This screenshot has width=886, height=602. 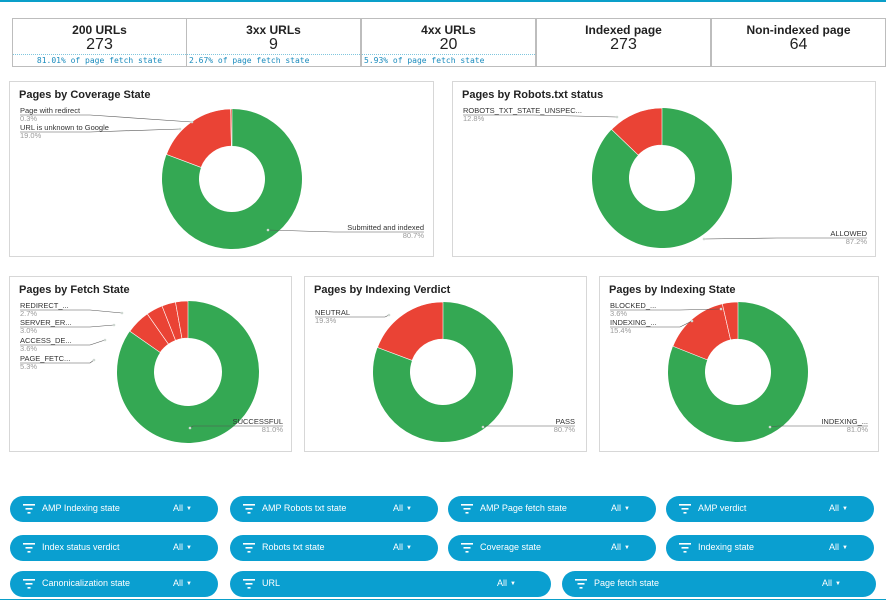 What do you see at coordinates (818, 425) in the screenshot?
I see `slice-label: INDEXING_...81.0%` at bounding box center [818, 425].